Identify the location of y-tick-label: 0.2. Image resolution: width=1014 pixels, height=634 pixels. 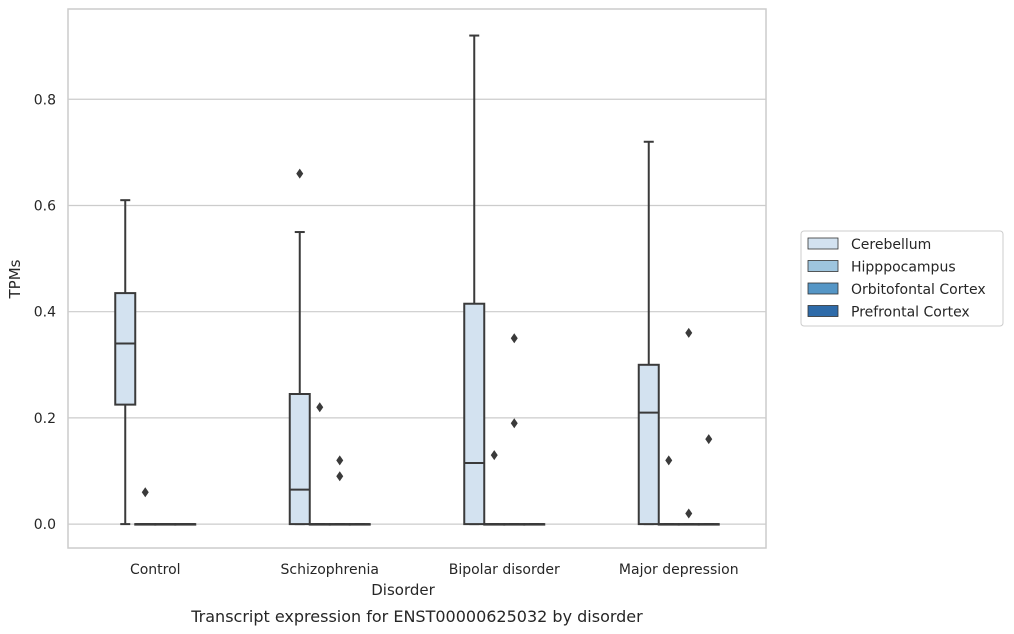
(45, 419).